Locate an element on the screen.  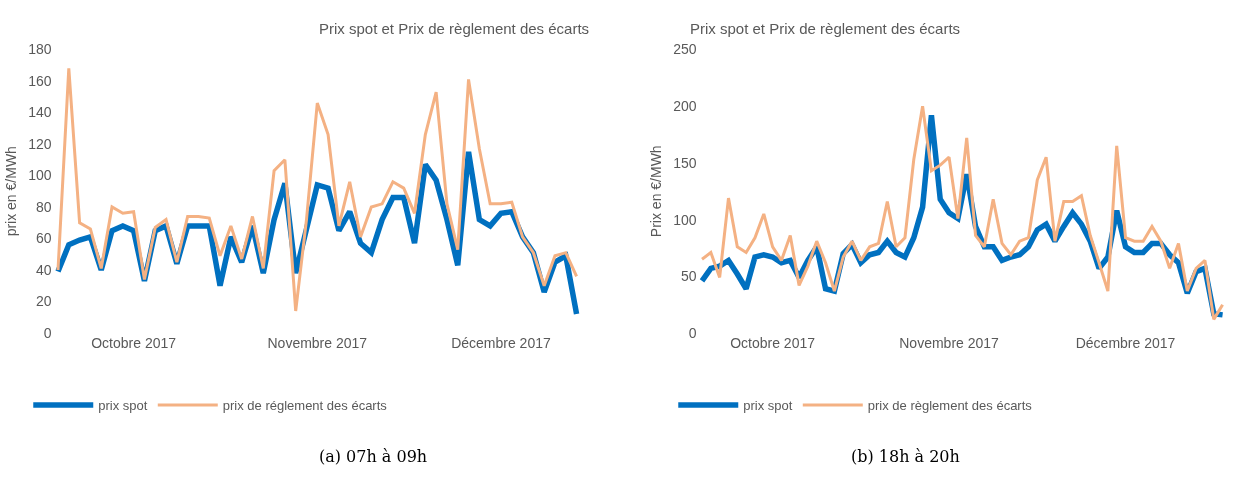
y-tick-label: 150 is located at coordinates (685, 162).